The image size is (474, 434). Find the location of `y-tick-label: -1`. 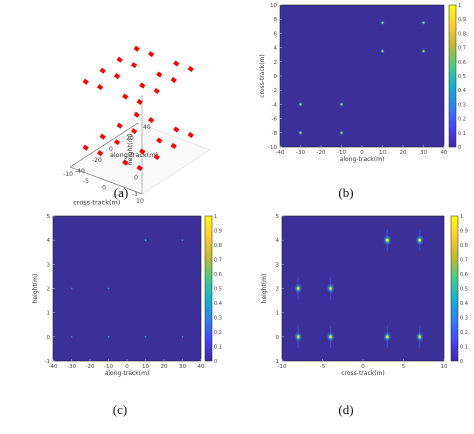

y-tick-label: -1 is located at coordinates (276, 362).